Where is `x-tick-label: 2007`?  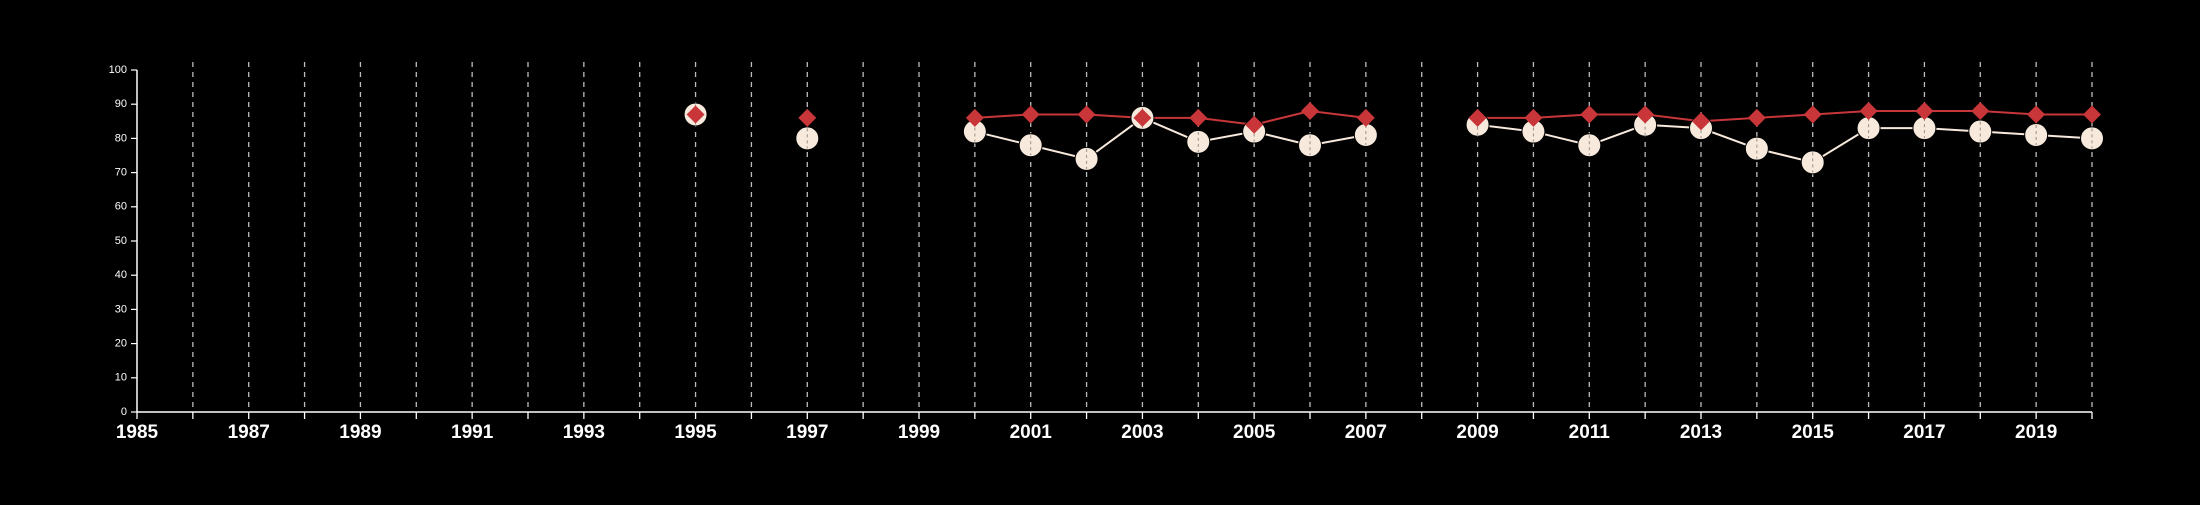 x-tick-label: 2007 is located at coordinates (1366, 432).